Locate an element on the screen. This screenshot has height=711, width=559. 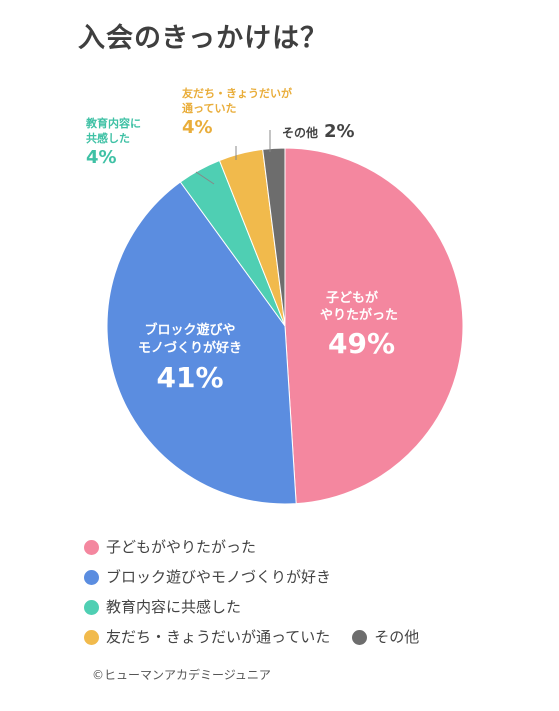
legend-label-2: 教育内容に共感した is located at coordinates (174, 607).